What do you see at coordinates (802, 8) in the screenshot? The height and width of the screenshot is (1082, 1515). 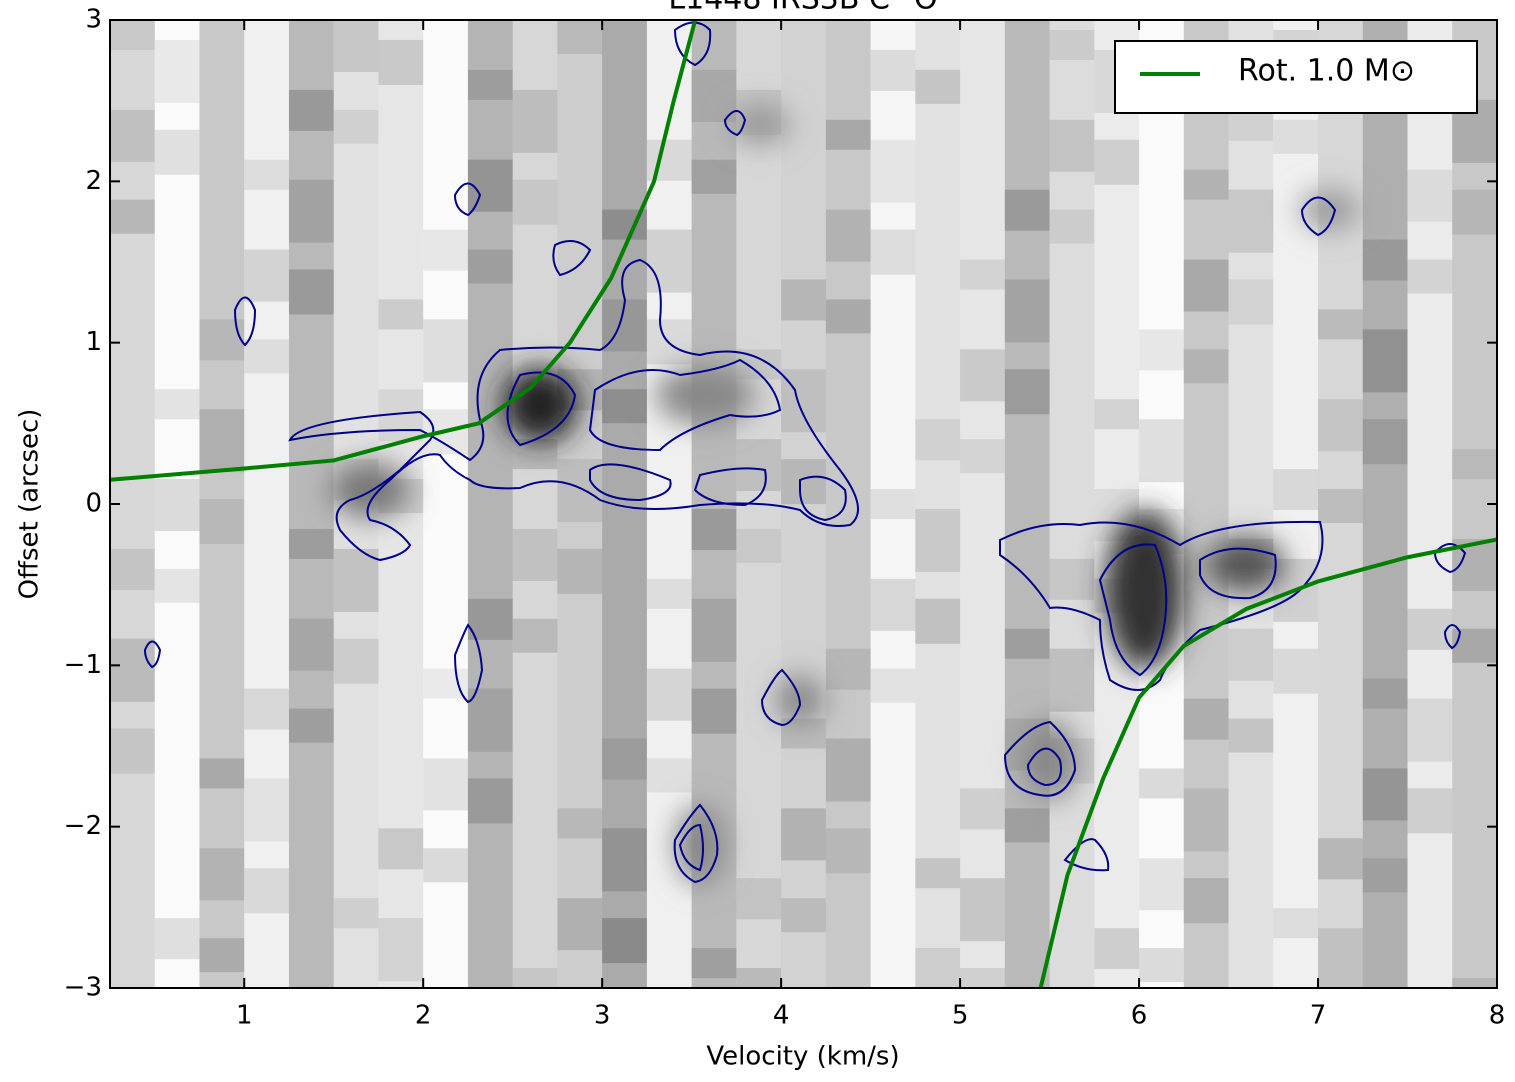 I see `chart-title: L1448 IRS3B C¹⁸O` at bounding box center [802, 8].